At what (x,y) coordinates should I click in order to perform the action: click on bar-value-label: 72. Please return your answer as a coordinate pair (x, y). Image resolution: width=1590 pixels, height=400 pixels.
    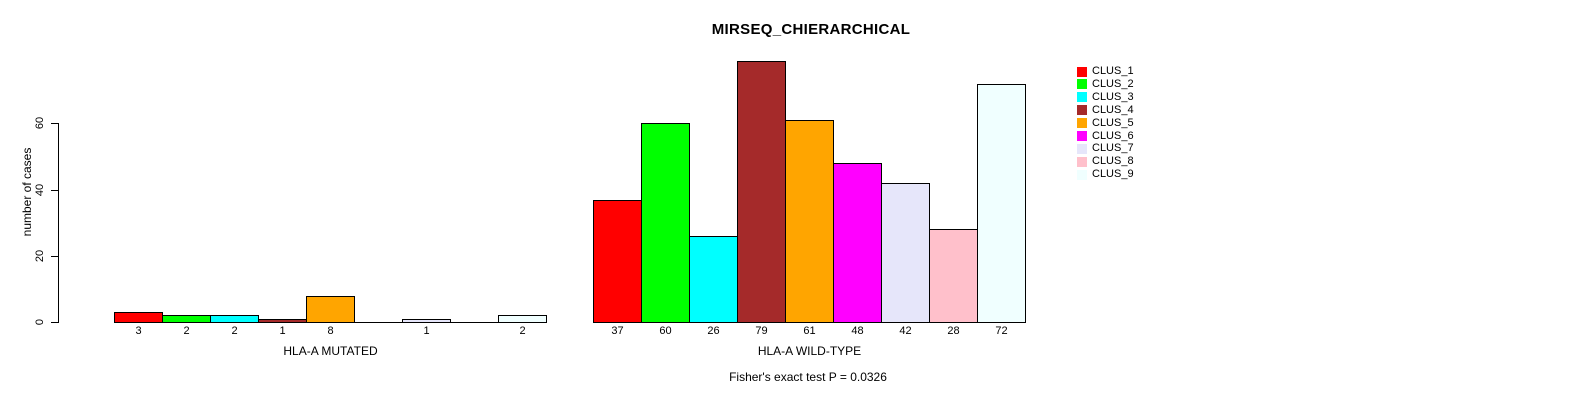
    Looking at the image, I should click on (1001, 331).